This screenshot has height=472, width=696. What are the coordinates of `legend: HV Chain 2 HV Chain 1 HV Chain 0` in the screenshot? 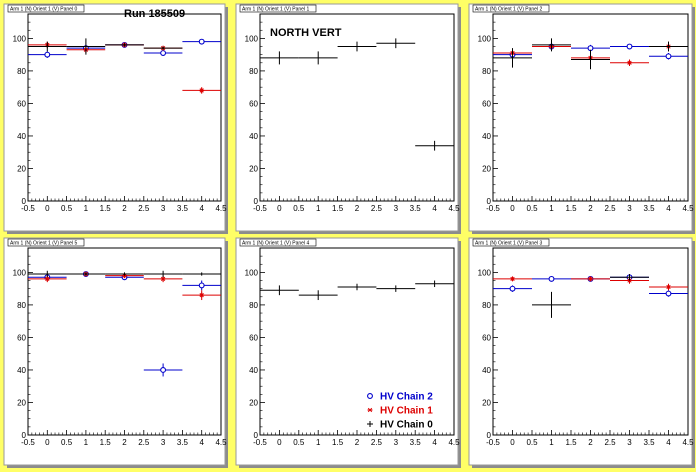 It's located at (400, 411).